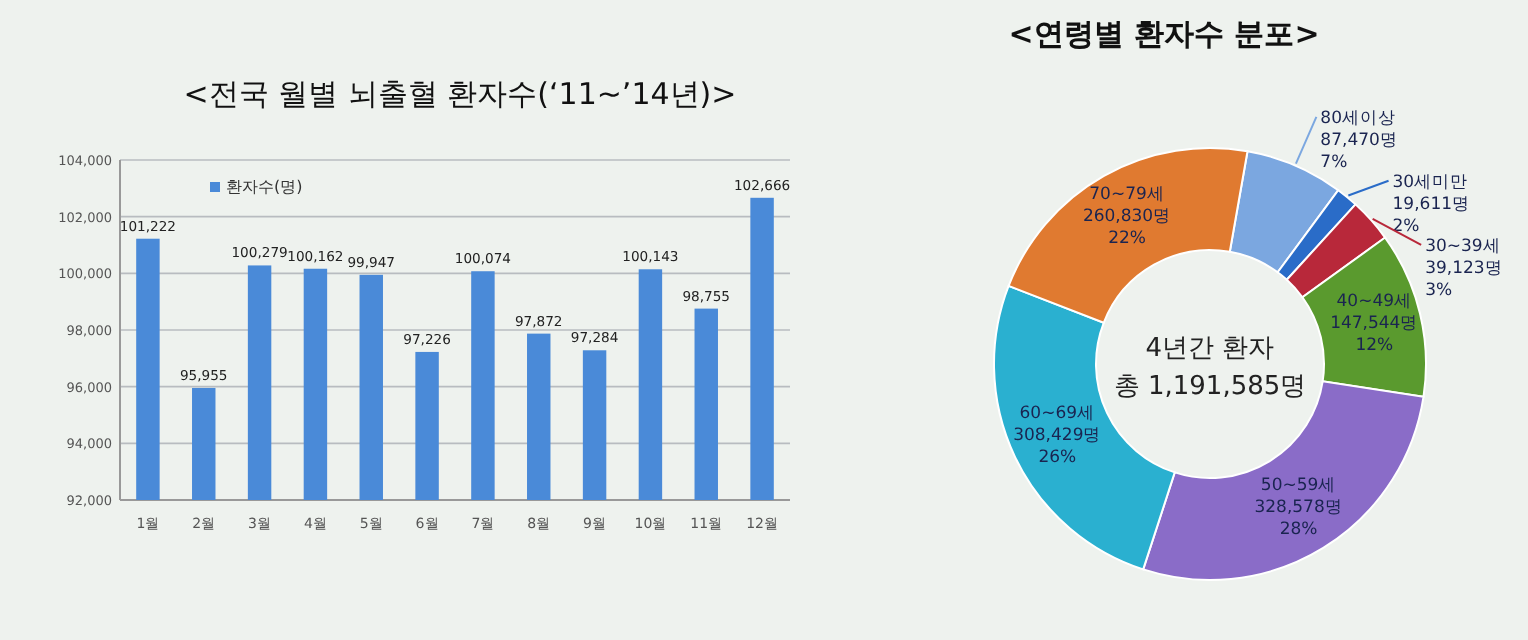 The width and height of the screenshot is (1528, 640). I want to click on slice-label: 50~59세, so click(1298, 485).